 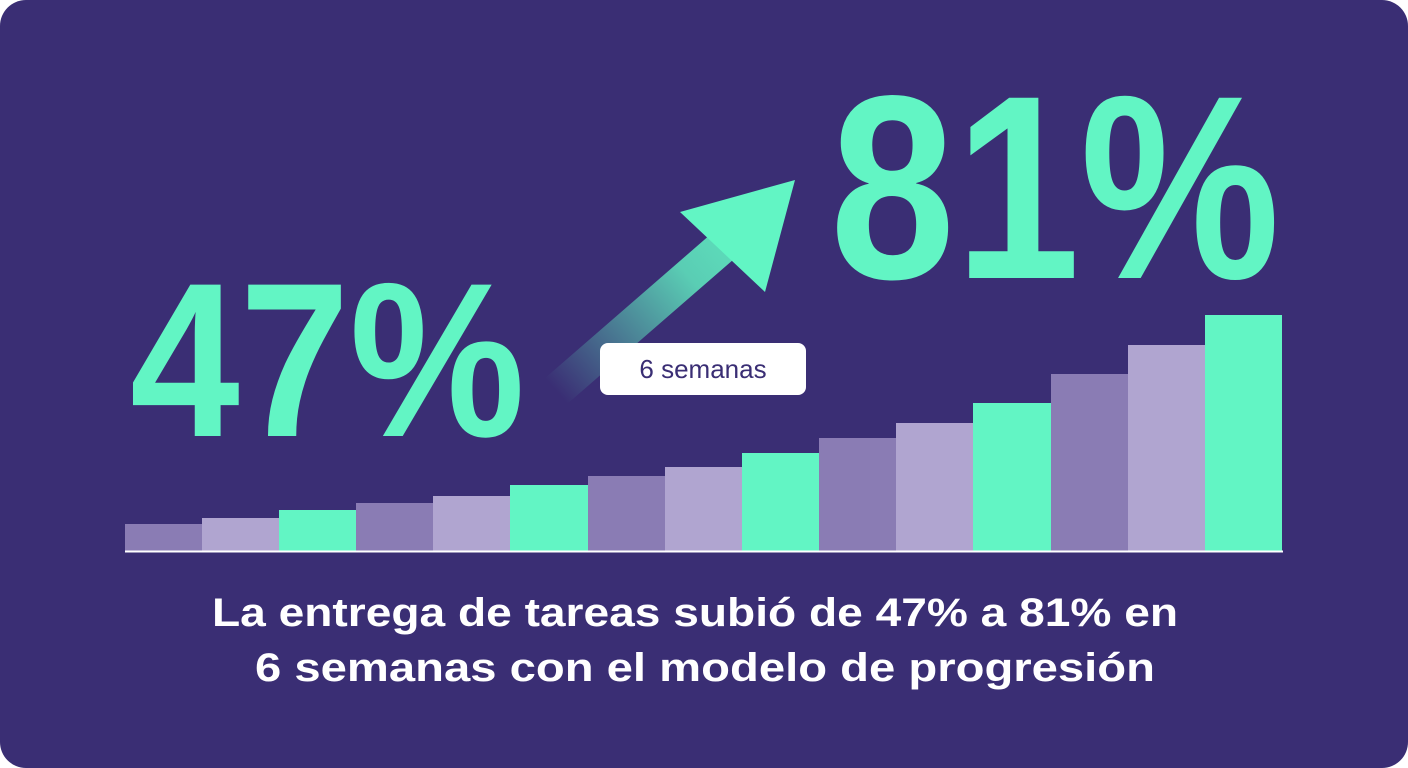 I want to click on caption-line: 6 semanas con el modelo de progresión, so click(x=705, y=668).